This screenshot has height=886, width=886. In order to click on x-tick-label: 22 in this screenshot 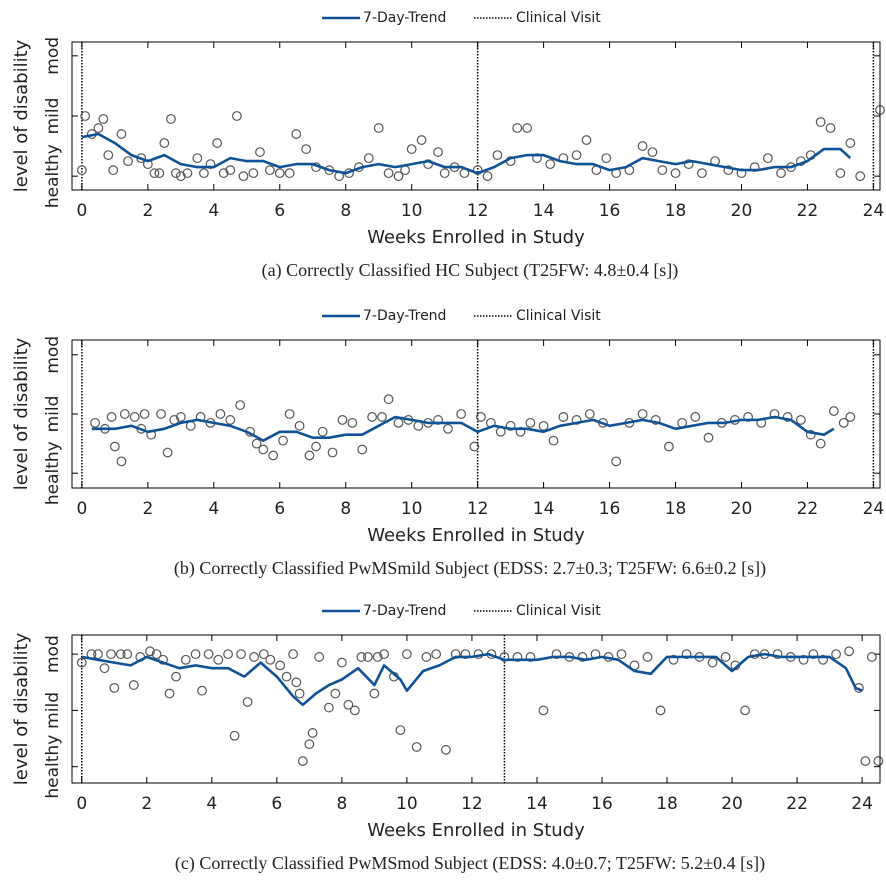, I will do `click(797, 804)`.